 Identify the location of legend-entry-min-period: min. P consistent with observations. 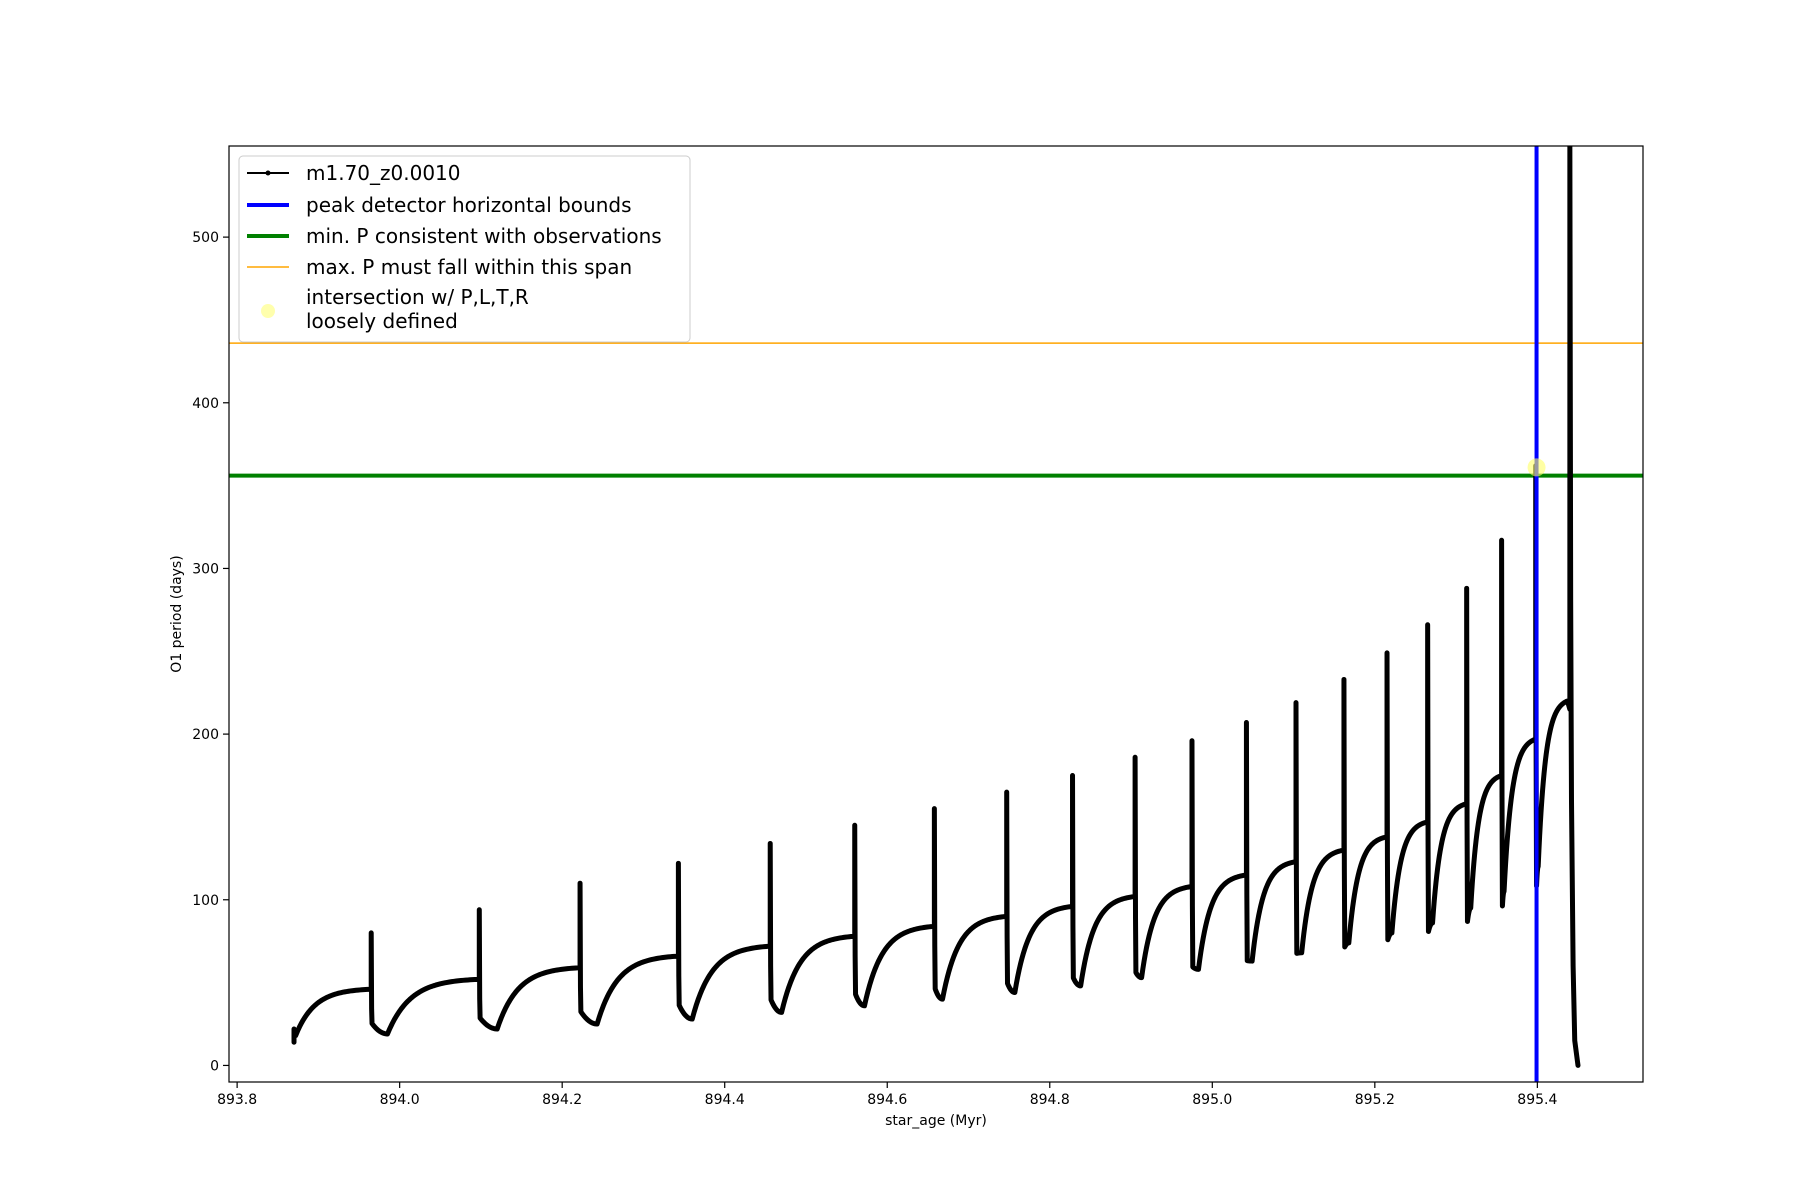
(454, 236).